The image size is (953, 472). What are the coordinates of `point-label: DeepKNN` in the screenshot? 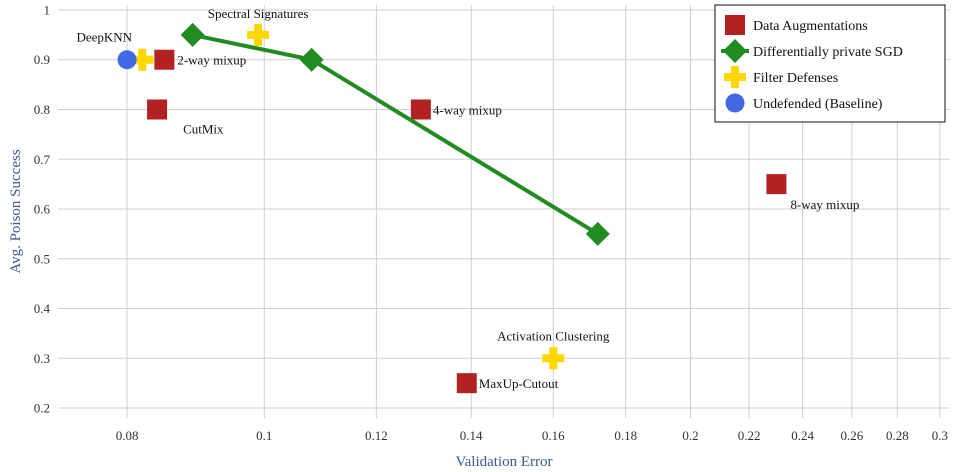 It's located at (104, 37).